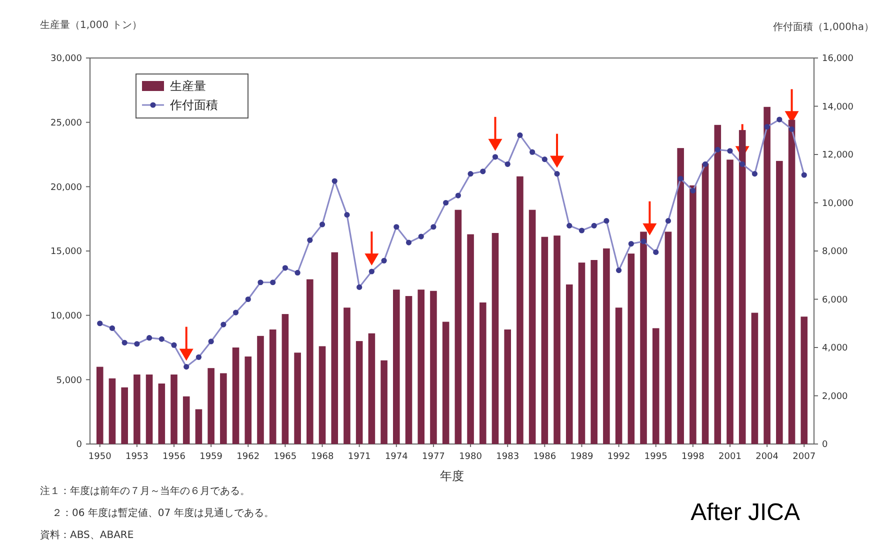  I want to click on y2-tick-label: 14,000, so click(838, 107).